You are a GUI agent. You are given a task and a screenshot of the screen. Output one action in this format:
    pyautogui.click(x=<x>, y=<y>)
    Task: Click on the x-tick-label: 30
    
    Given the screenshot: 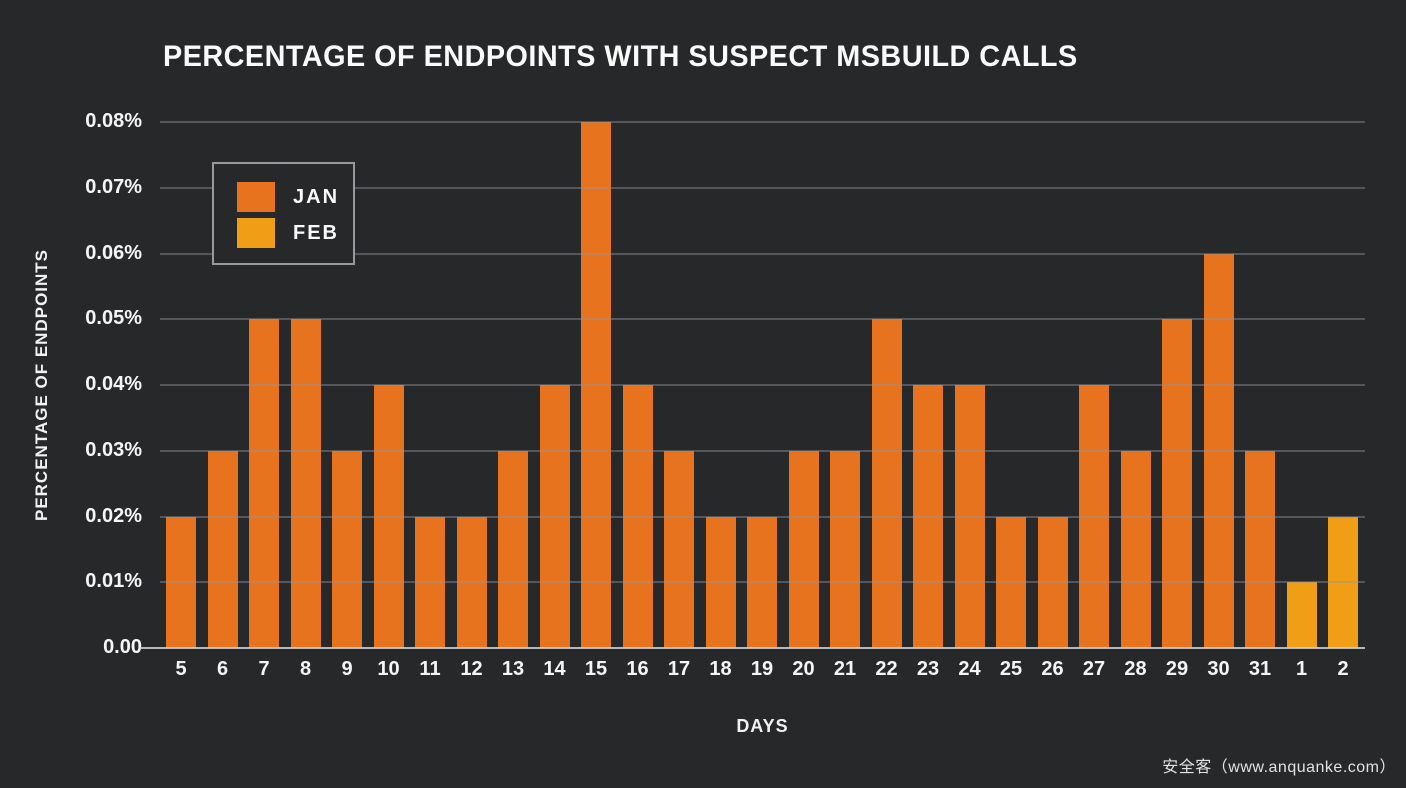 What is the action you would take?
    pyautogui.click(x=1218, y=669)
    